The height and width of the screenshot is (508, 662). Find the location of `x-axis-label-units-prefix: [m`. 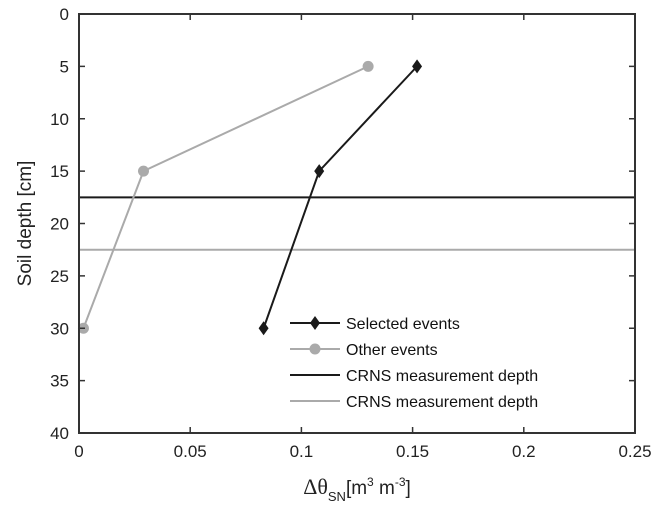

x-axis-label-units-prefix: [m is located at coordinates (356, 488).